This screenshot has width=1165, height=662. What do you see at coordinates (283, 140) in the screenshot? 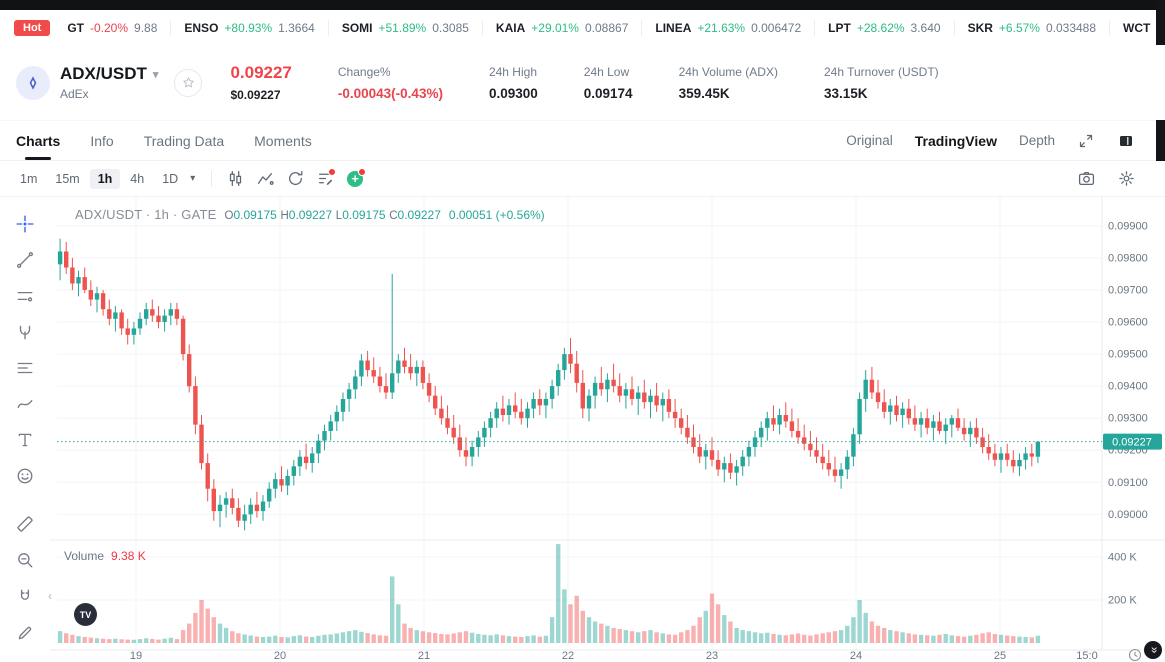
I see `tab-moments: Moments` at bounding box center [283, 140].